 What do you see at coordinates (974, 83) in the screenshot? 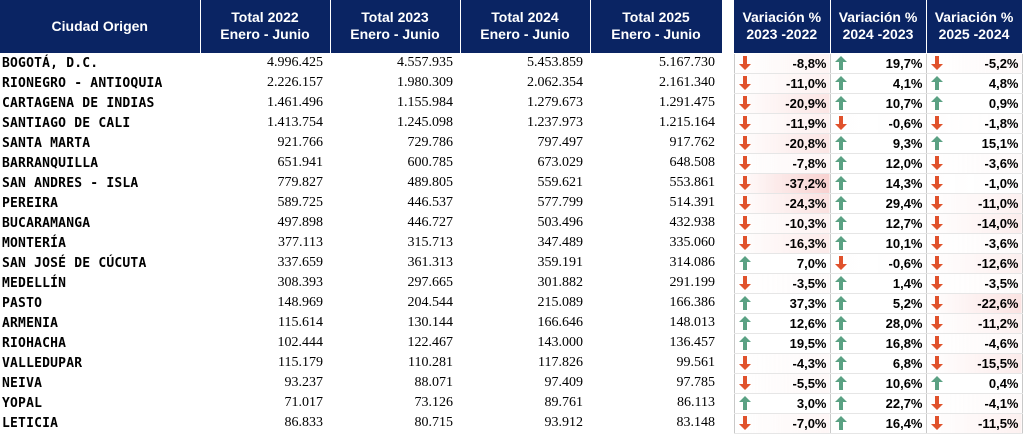
I see `variation-cell-v3: 4,8%` at bounding box center [974, 83].